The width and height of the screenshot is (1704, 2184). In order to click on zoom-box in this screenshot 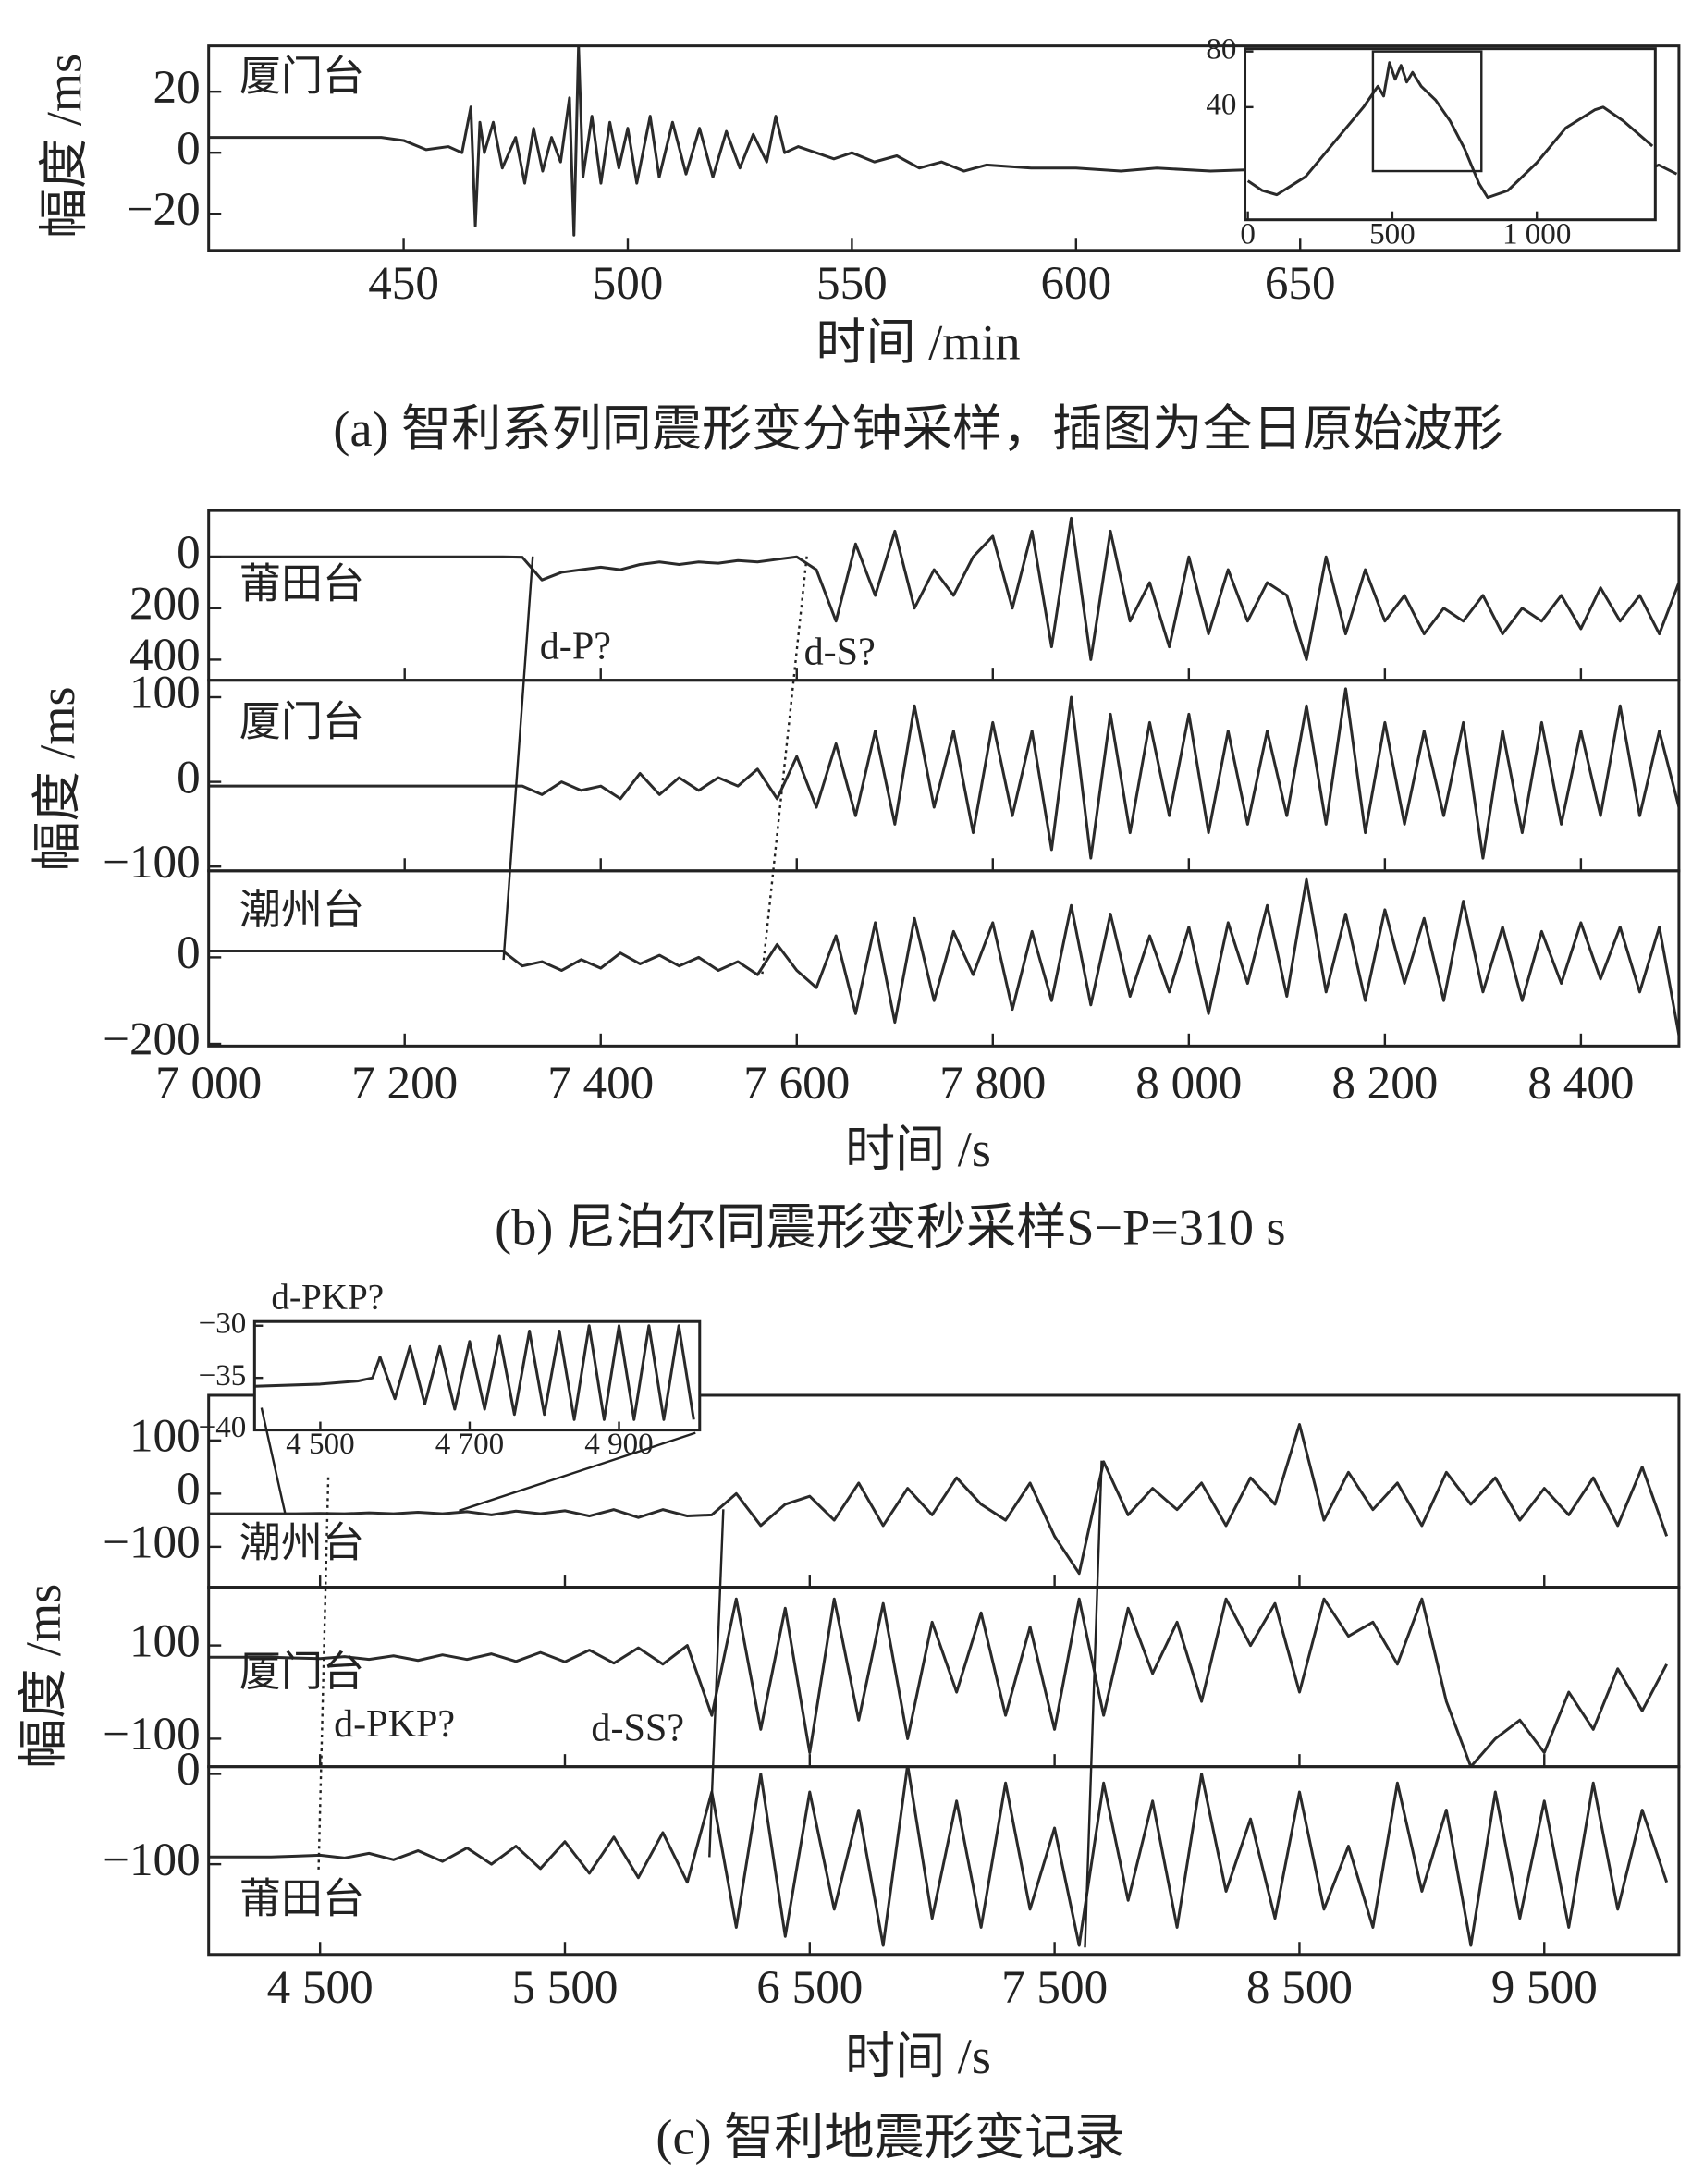, I will do `click(1427, 111)`.